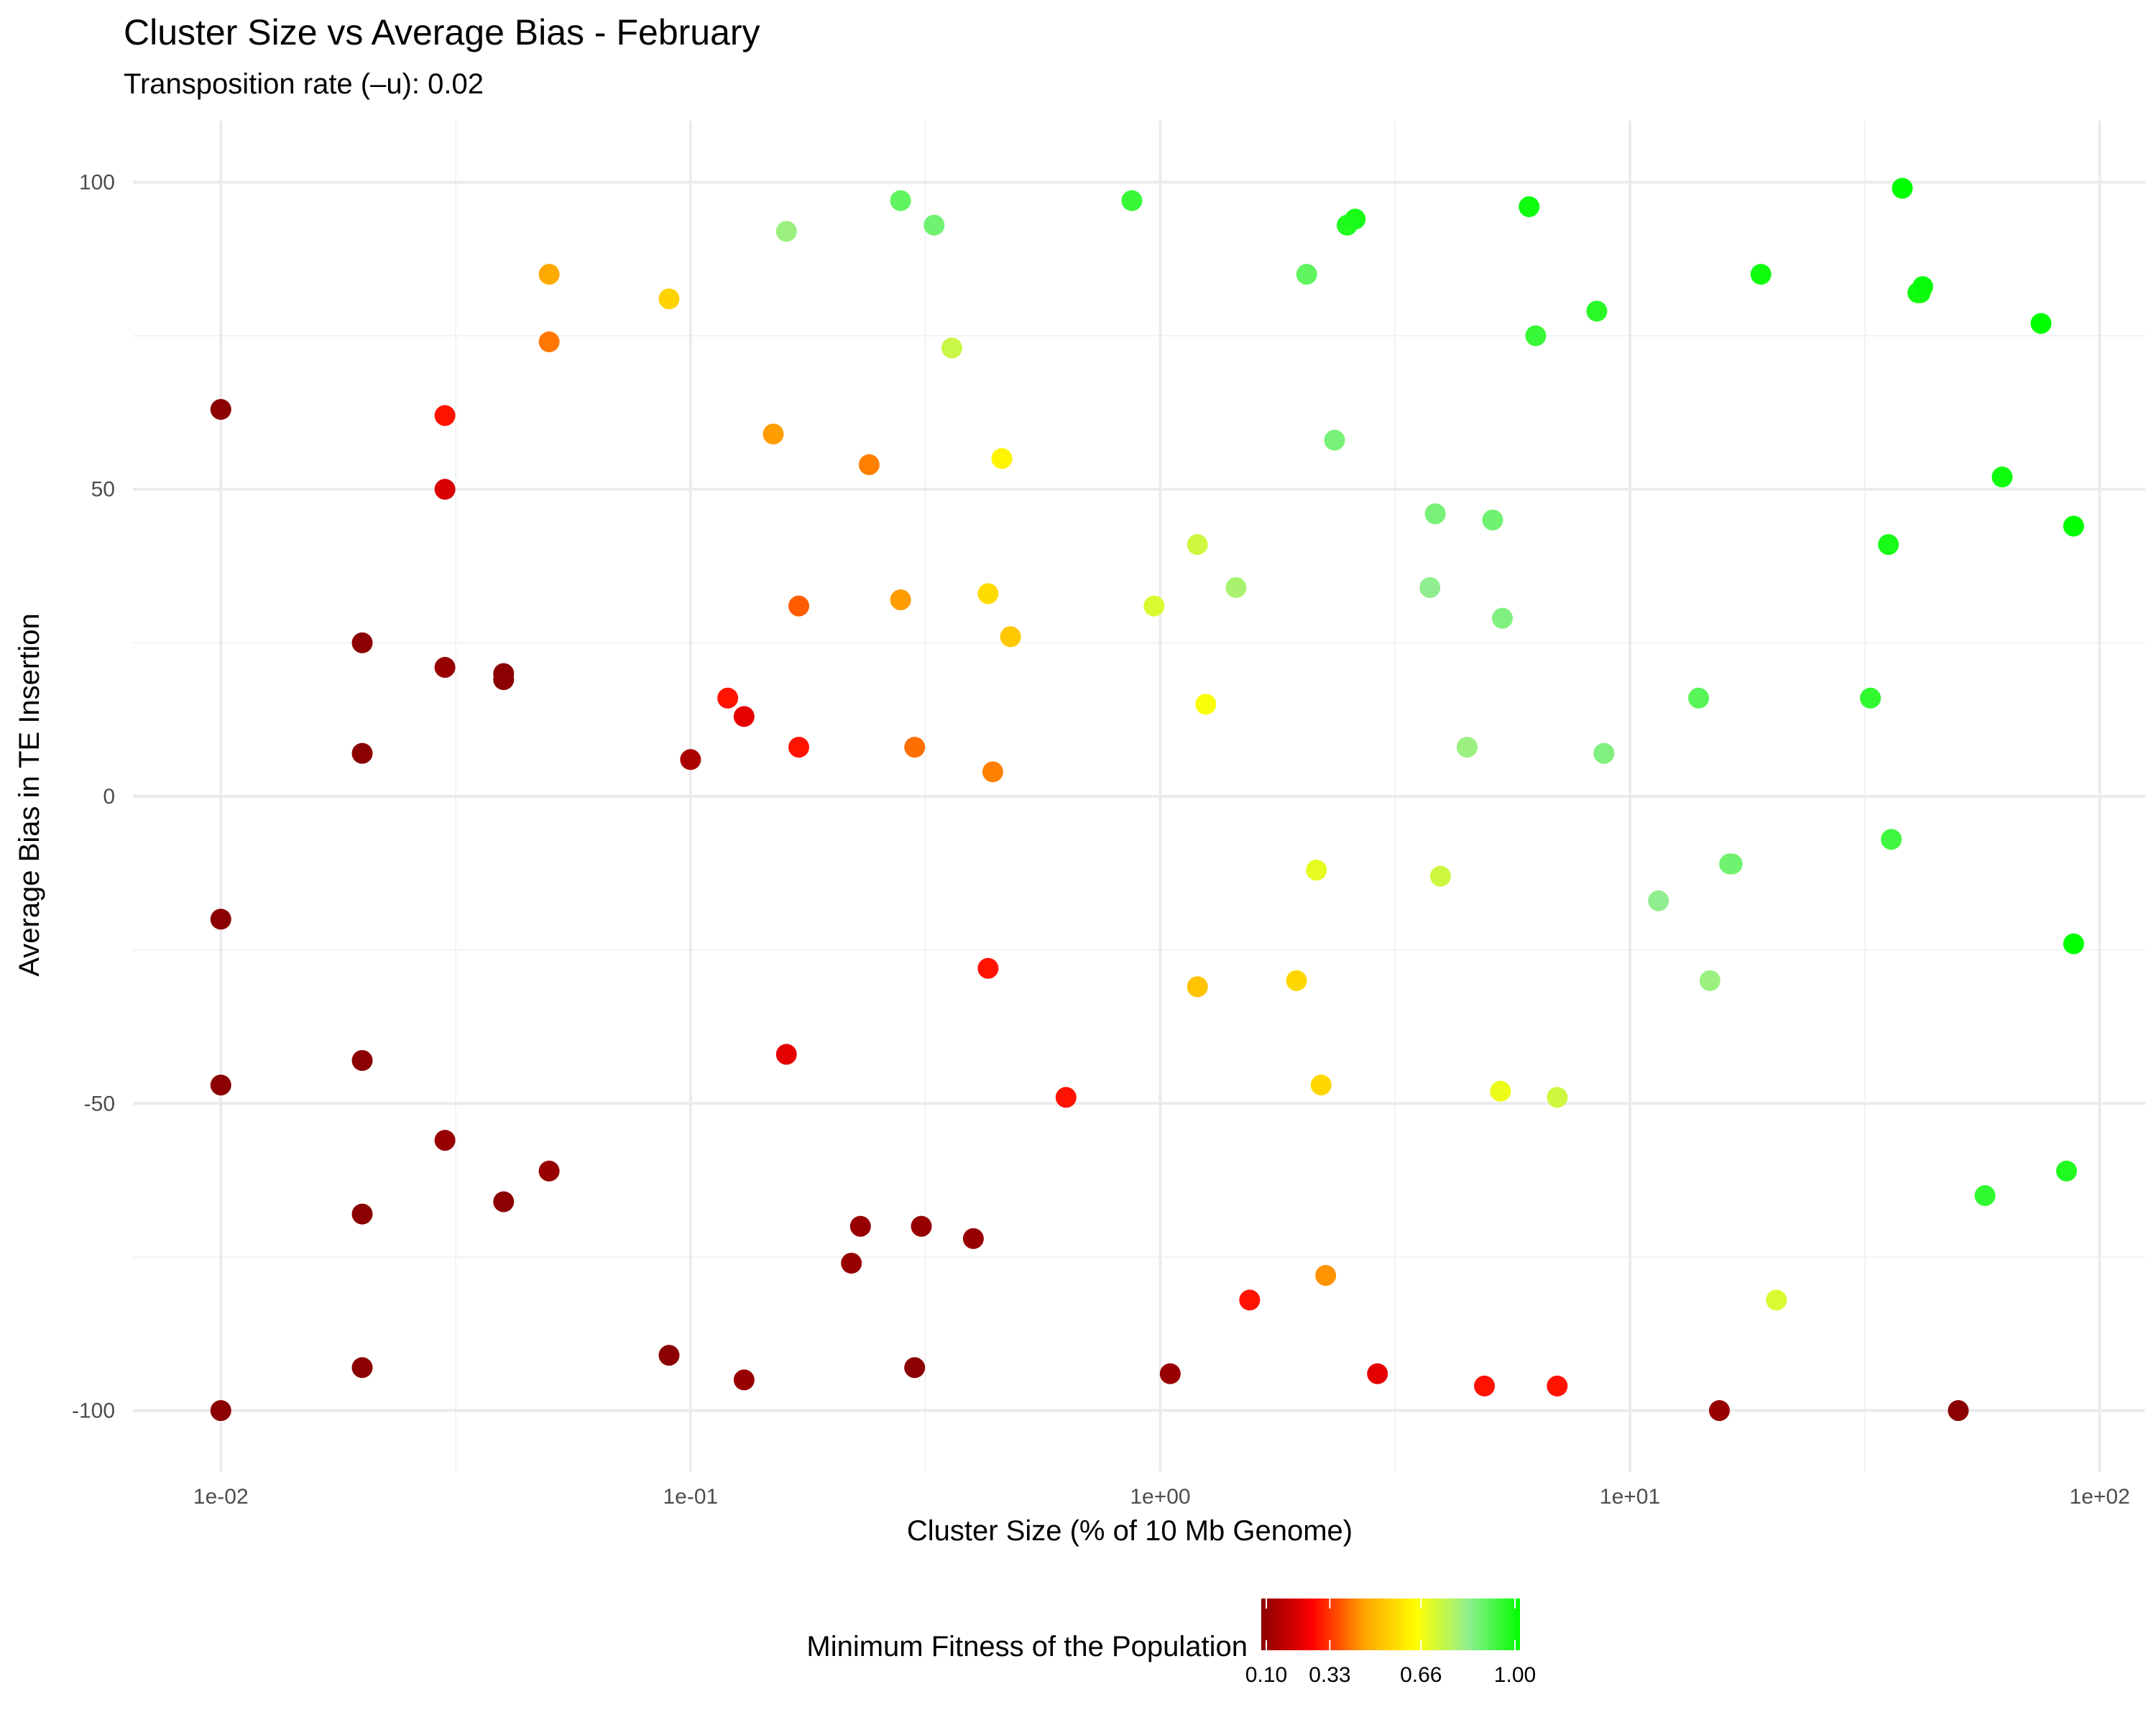  I want to click on legend-colorbar, so click(1390, 1624).